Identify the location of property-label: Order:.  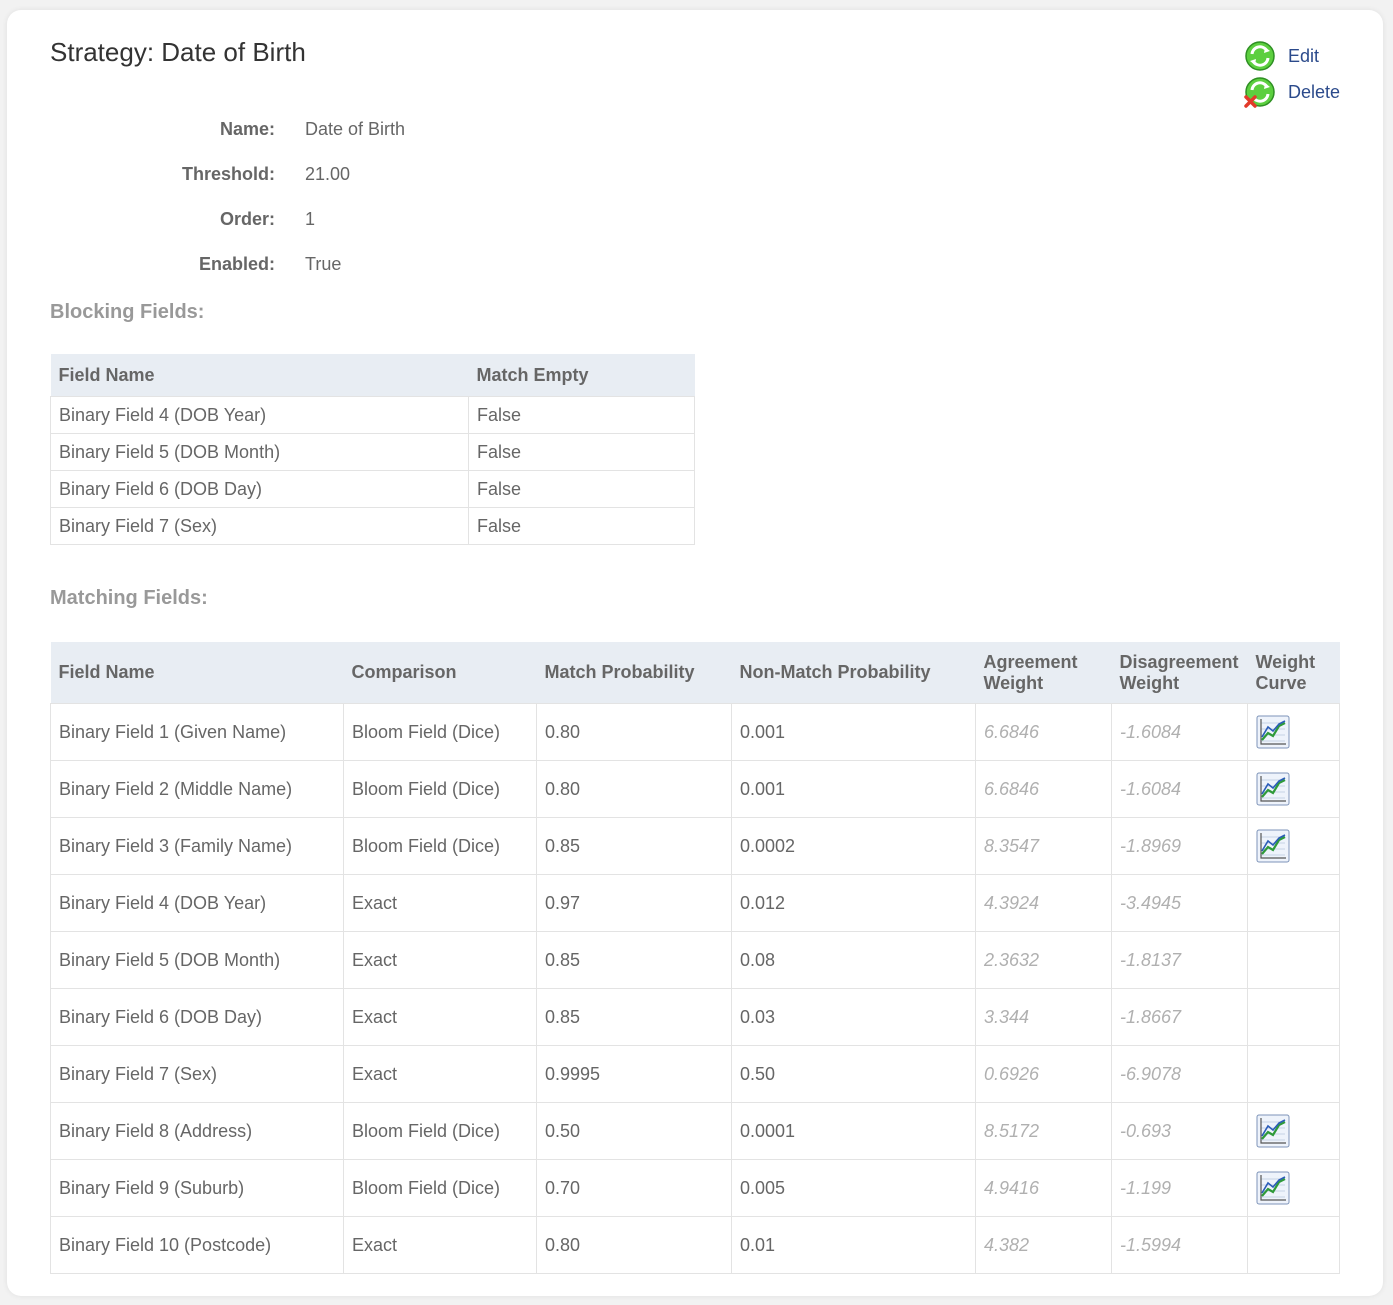
(247, 219).